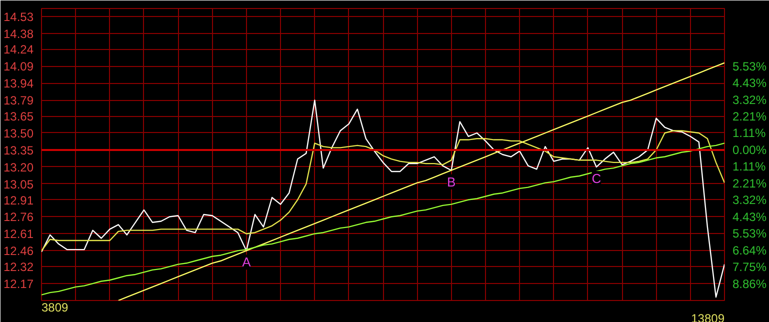 The width and height of the screenshot is (769, 322). Describe the element at coordinates (247, 262) in the screenshot. I see `annotation: A` at that location.